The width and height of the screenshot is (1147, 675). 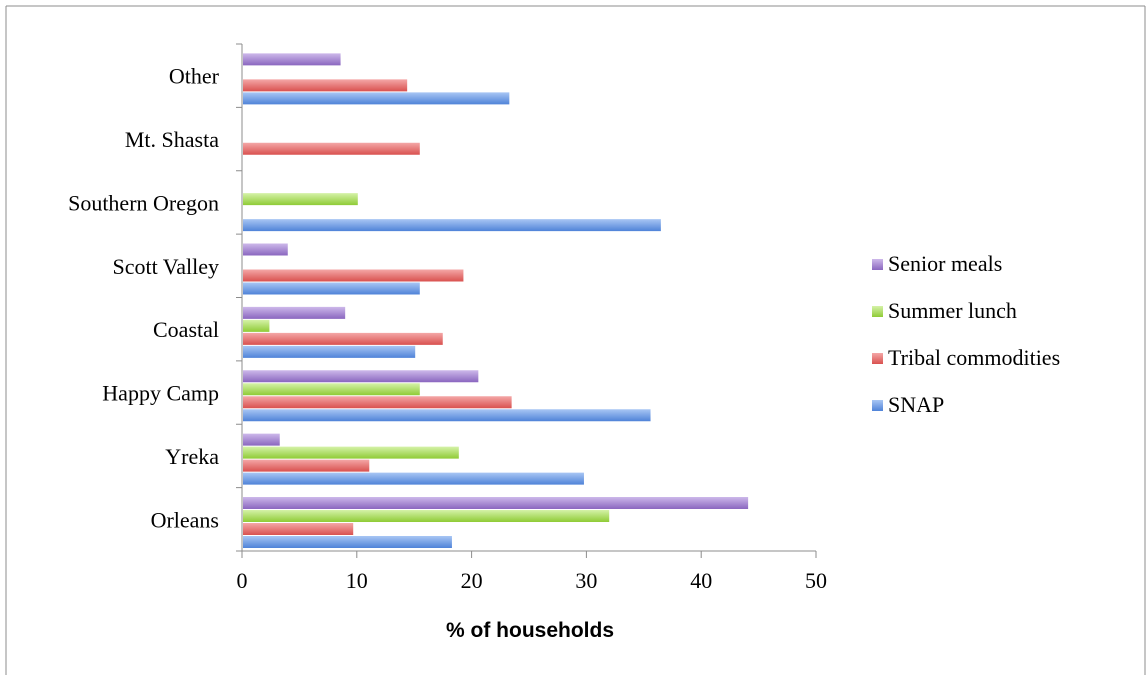 What do you see at coordinates (165, 266) in the screenshot?
I see `y-category-label-scott-valley: Scott Valley` at bounding box center [165, 266].